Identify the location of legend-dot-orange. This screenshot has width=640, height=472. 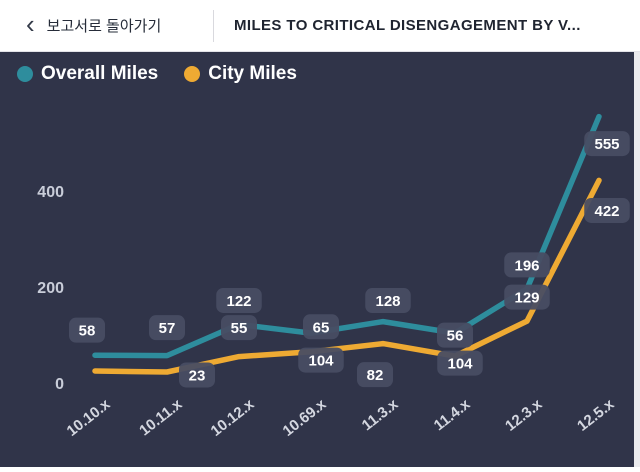
(192, 74).